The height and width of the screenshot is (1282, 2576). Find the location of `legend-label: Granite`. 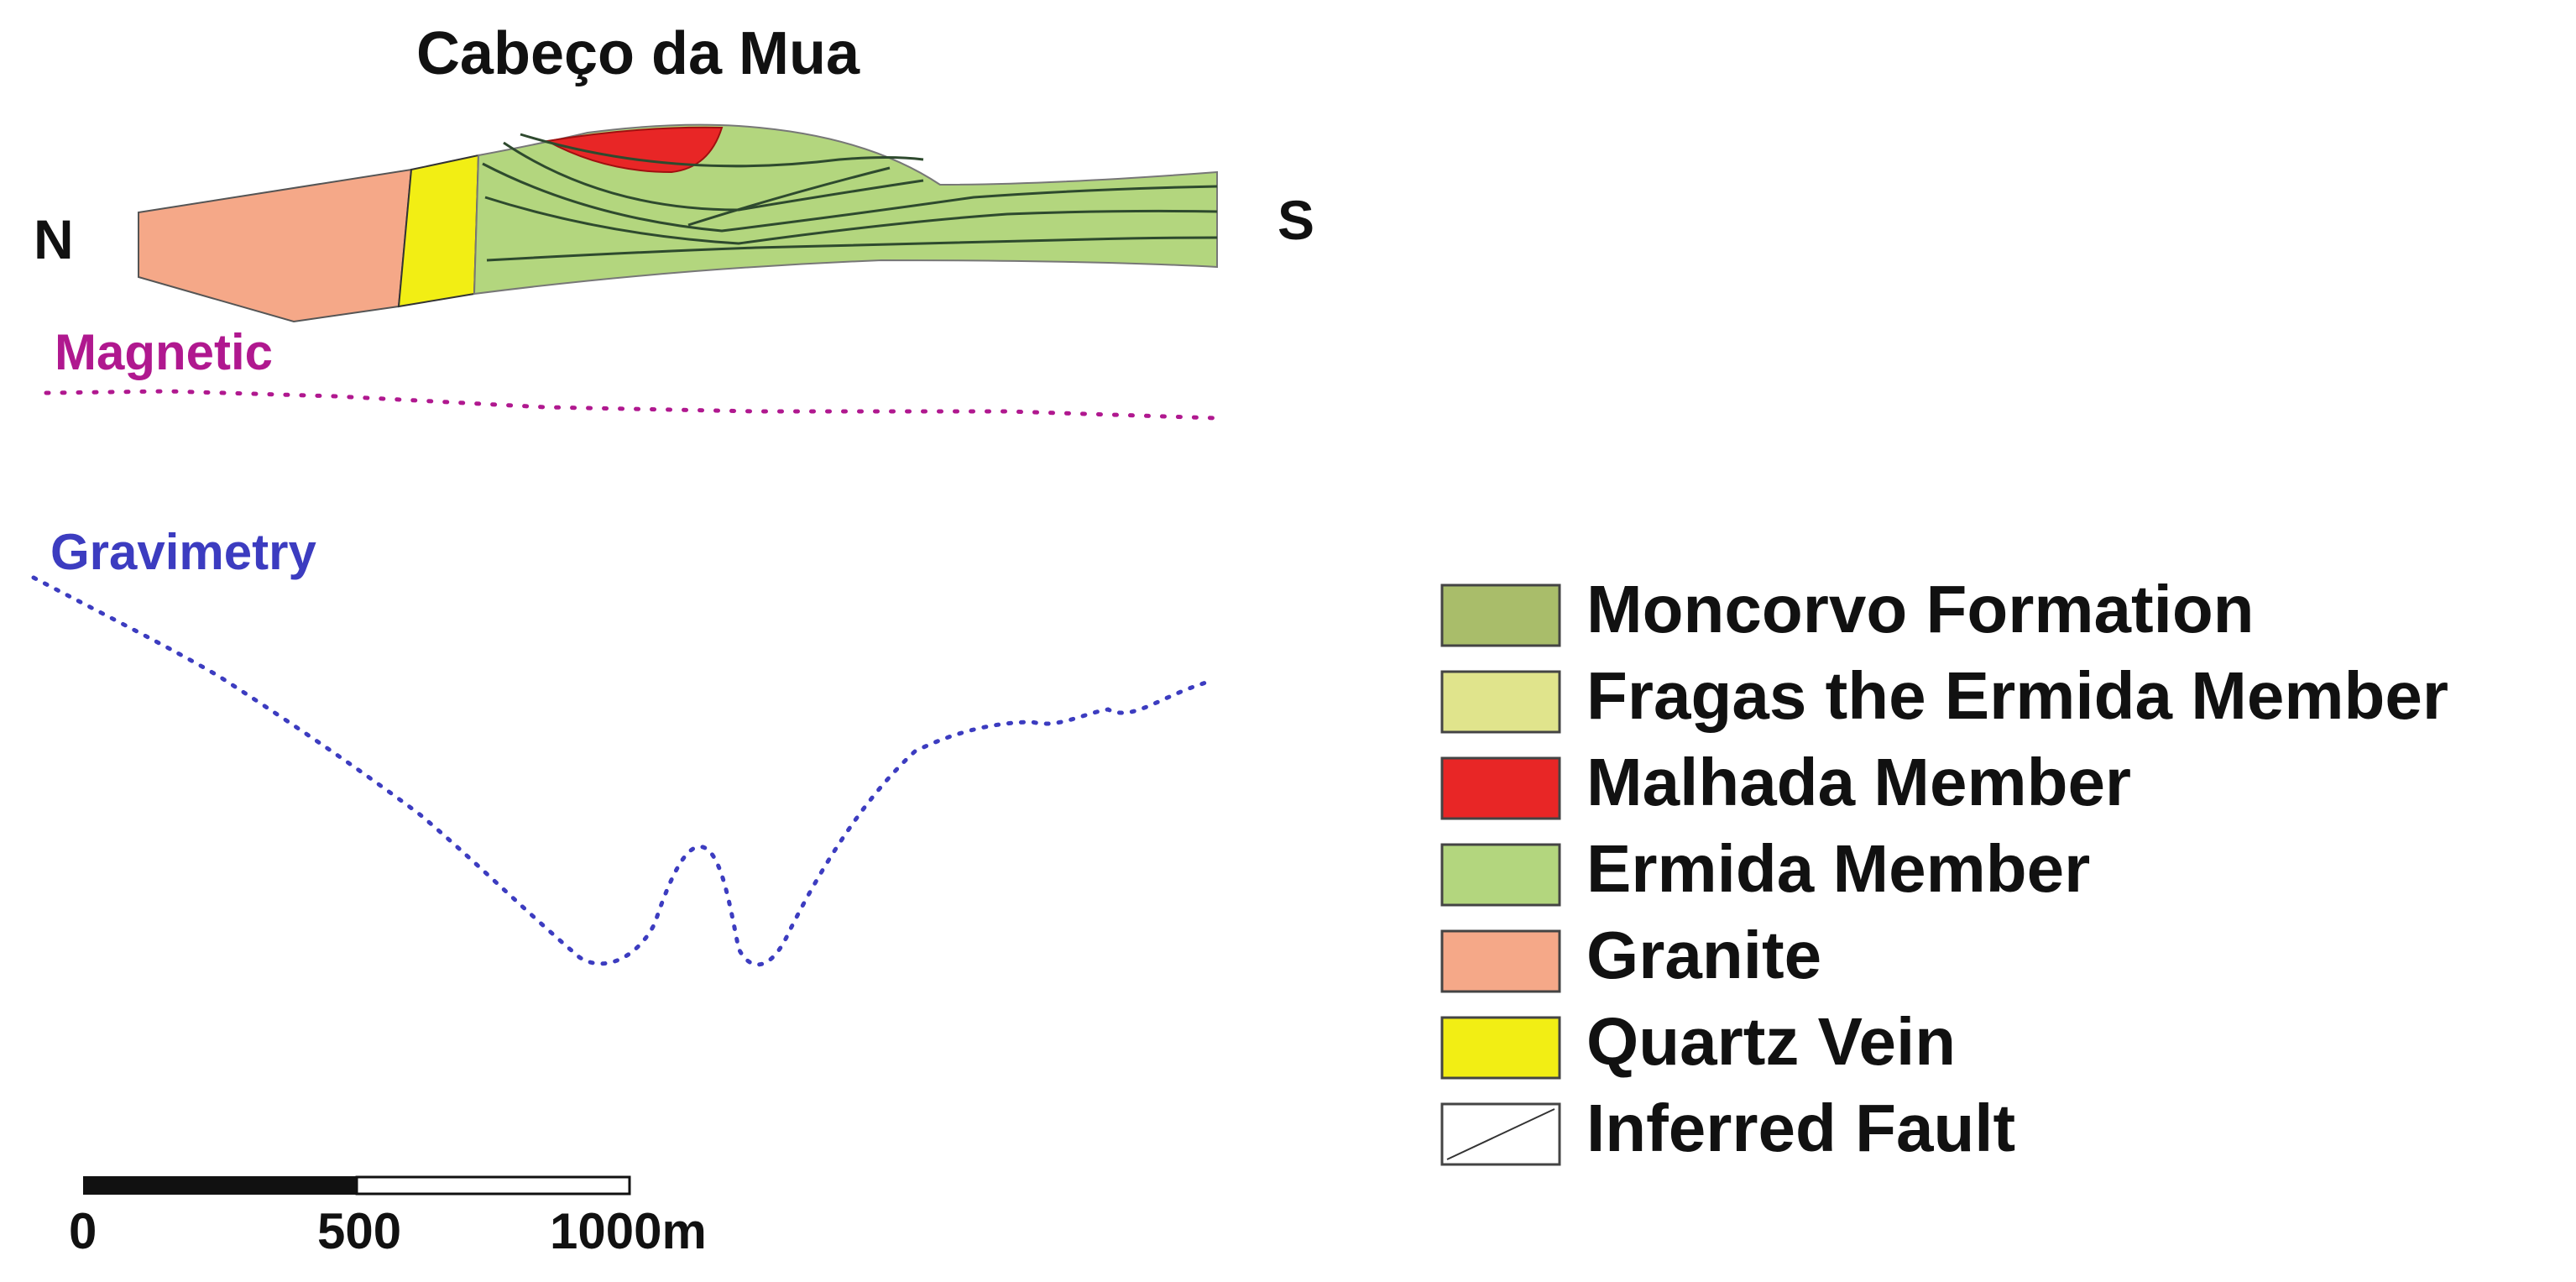

legend-label: Granite is located at coordinates (1703, 955).